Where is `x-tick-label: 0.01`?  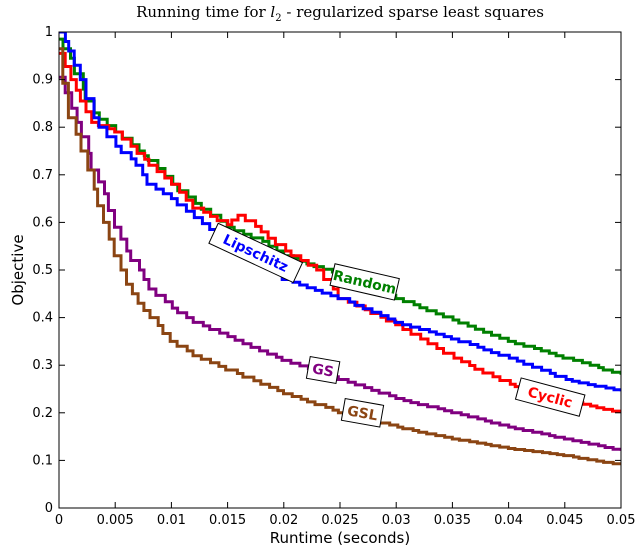
x-tick-label: 0.01 is located at coordinates (171, 520).